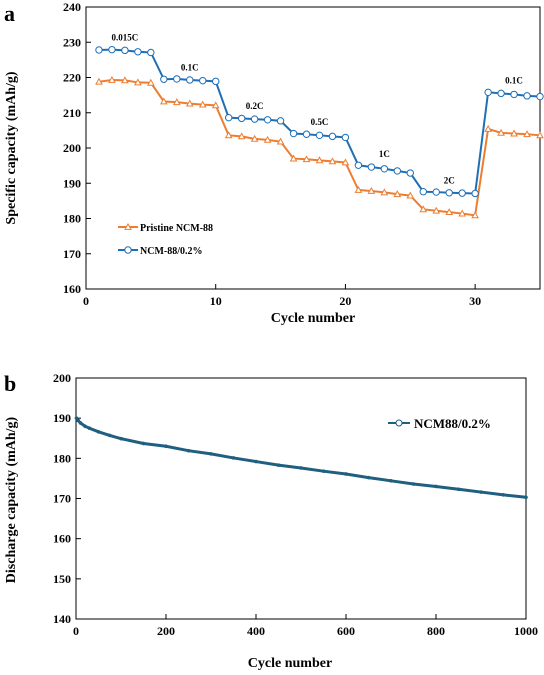  I want to click on a-y-tick-label: 190, so click(72, 183).